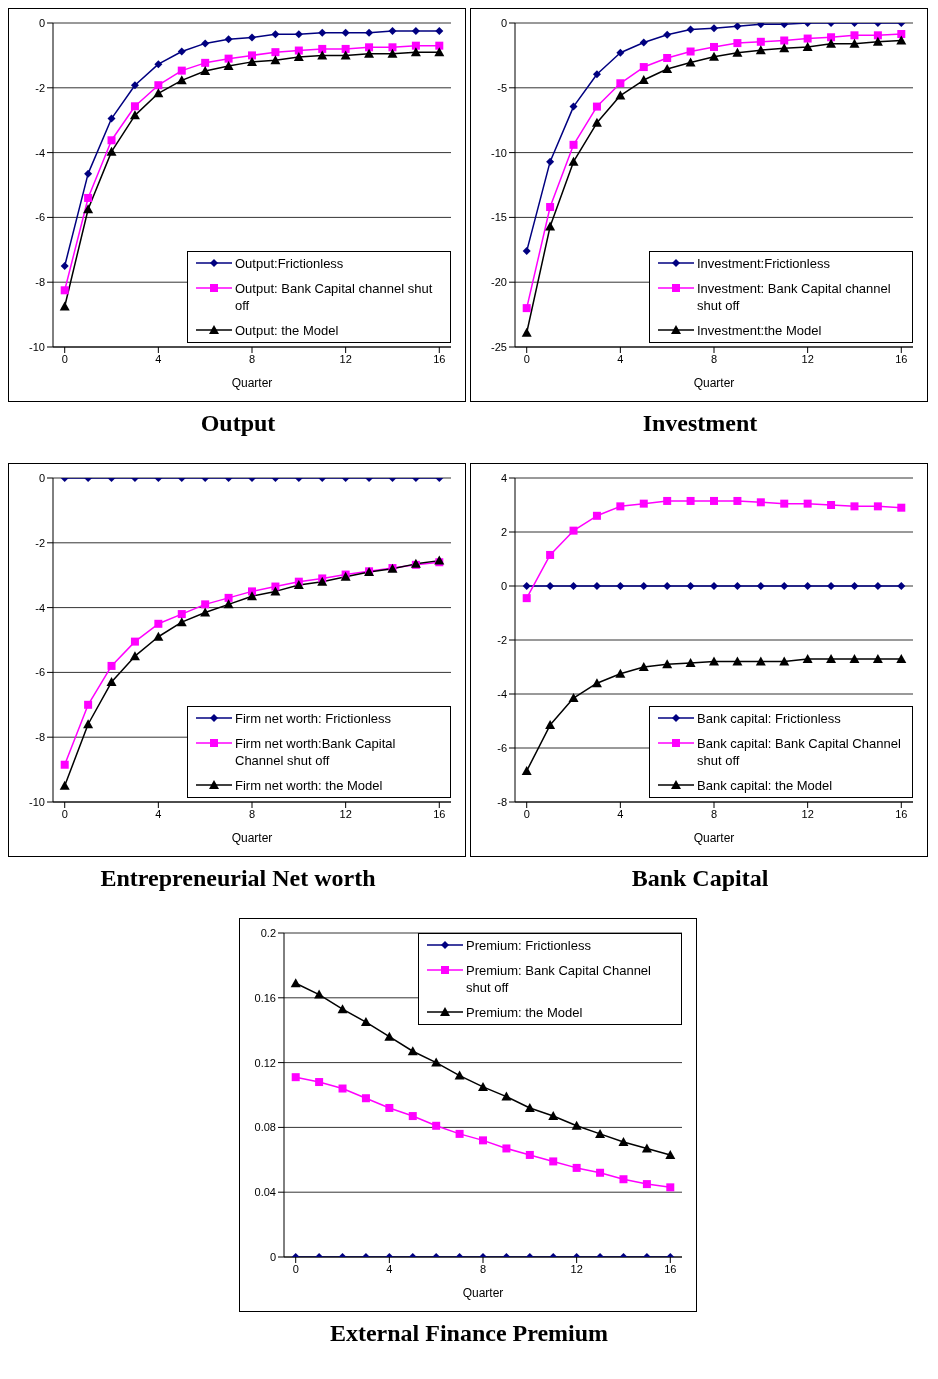 This screenshot has height=1379, width=938. What do you see at coordinates (252, 358) in the screenshot?
I see `x-tick-label: 8` at bounding box center [252, 358].